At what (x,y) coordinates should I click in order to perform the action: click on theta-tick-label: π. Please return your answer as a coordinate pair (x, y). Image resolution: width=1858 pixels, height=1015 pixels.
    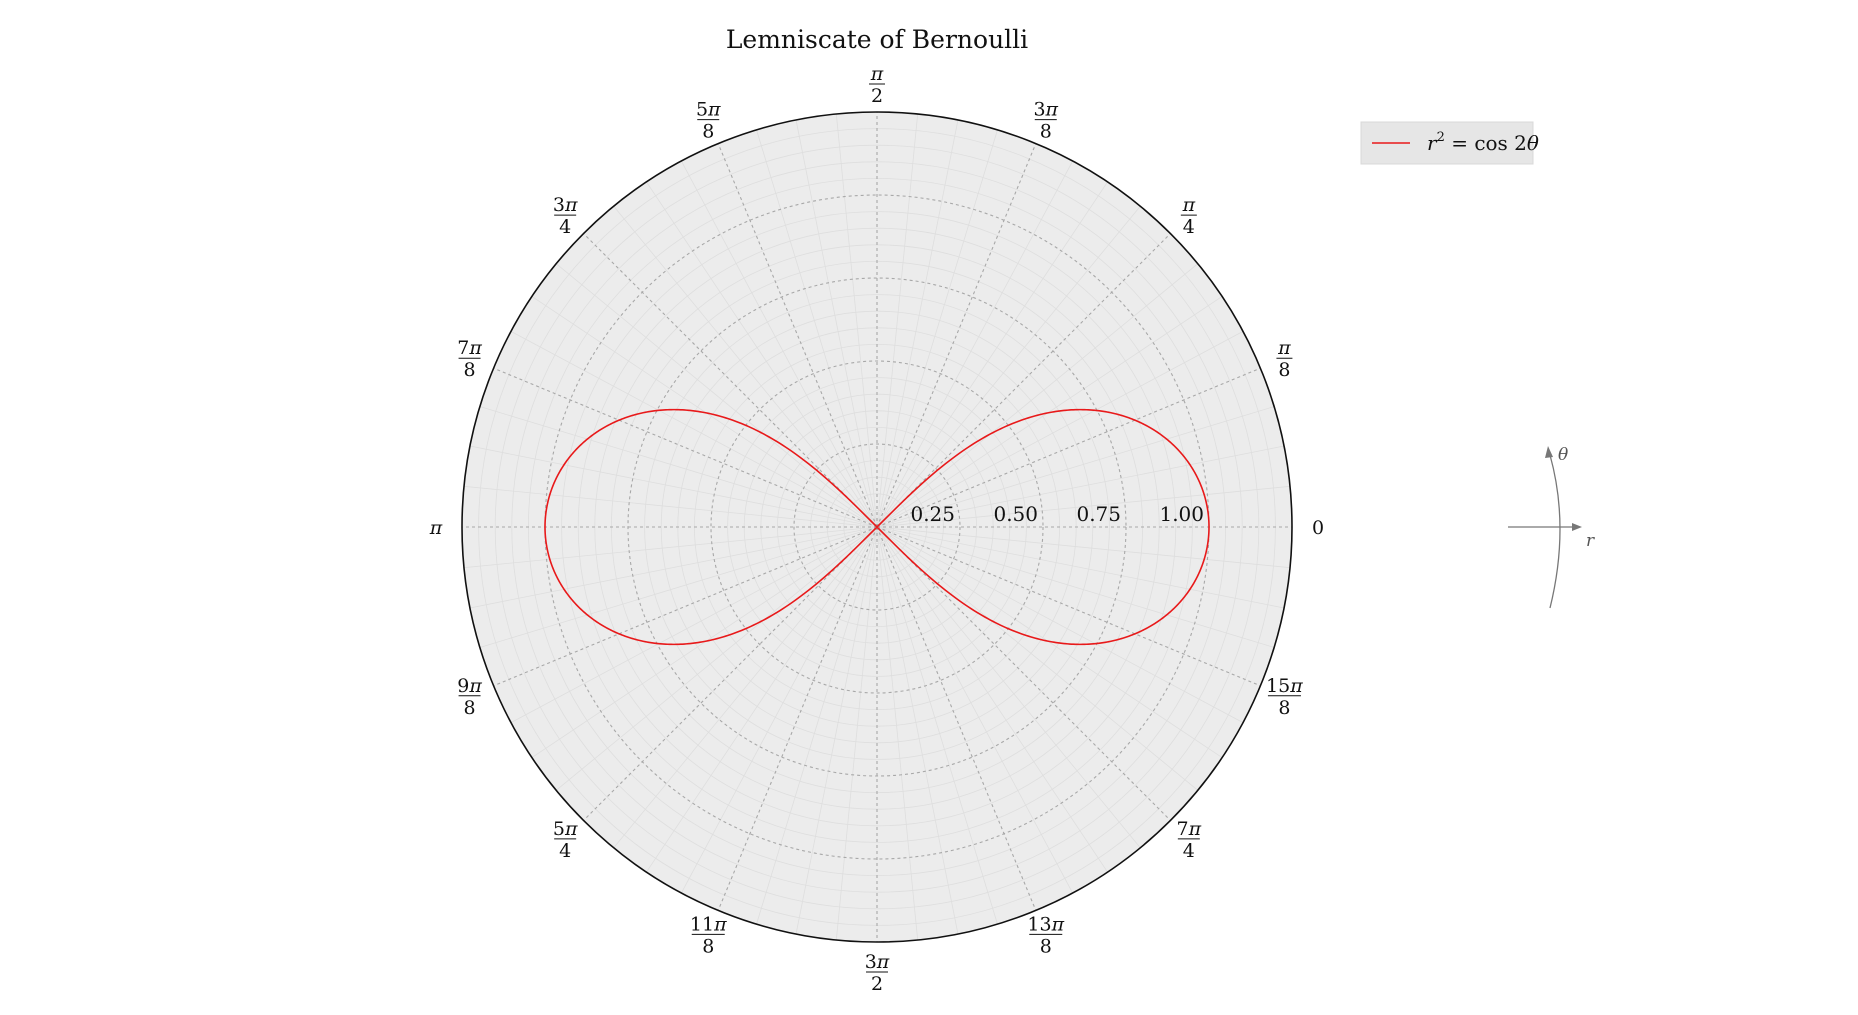
    Looking at the image, I should click on (436, 528).